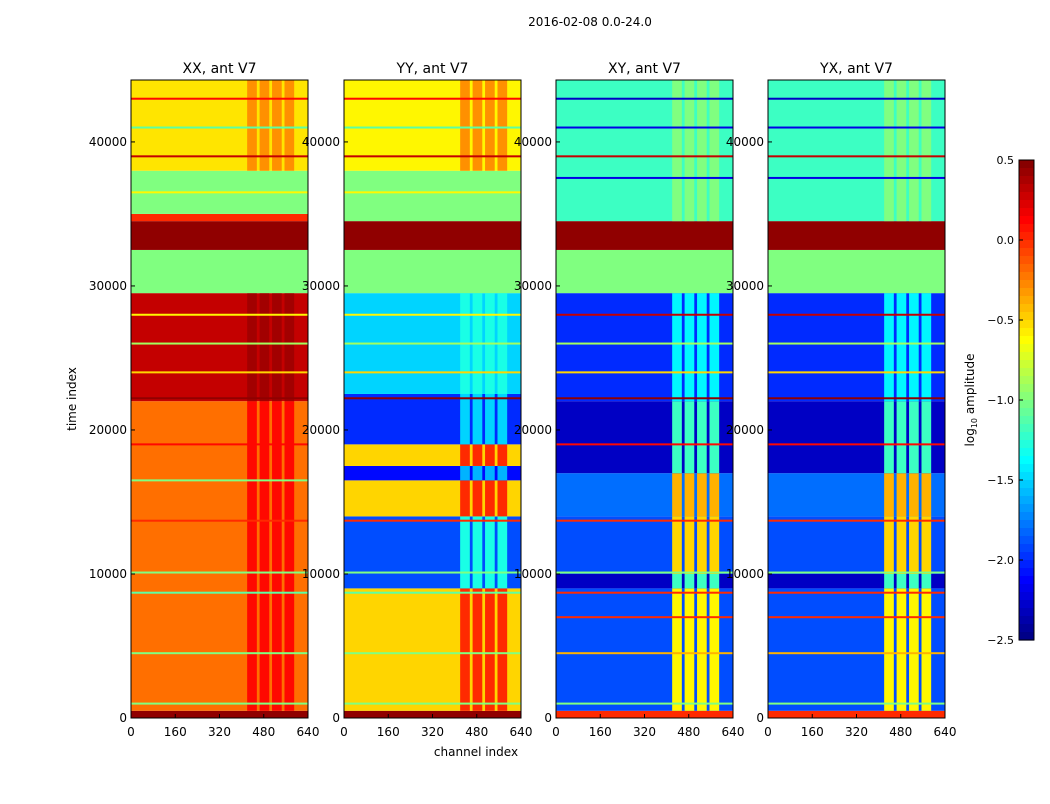 Image resolution: width=1050 pixels, height=804 pixels. Describe the element at coordinates (974, 423) in the screenshot. I see `colorbar-label-sub: 10` at that location.